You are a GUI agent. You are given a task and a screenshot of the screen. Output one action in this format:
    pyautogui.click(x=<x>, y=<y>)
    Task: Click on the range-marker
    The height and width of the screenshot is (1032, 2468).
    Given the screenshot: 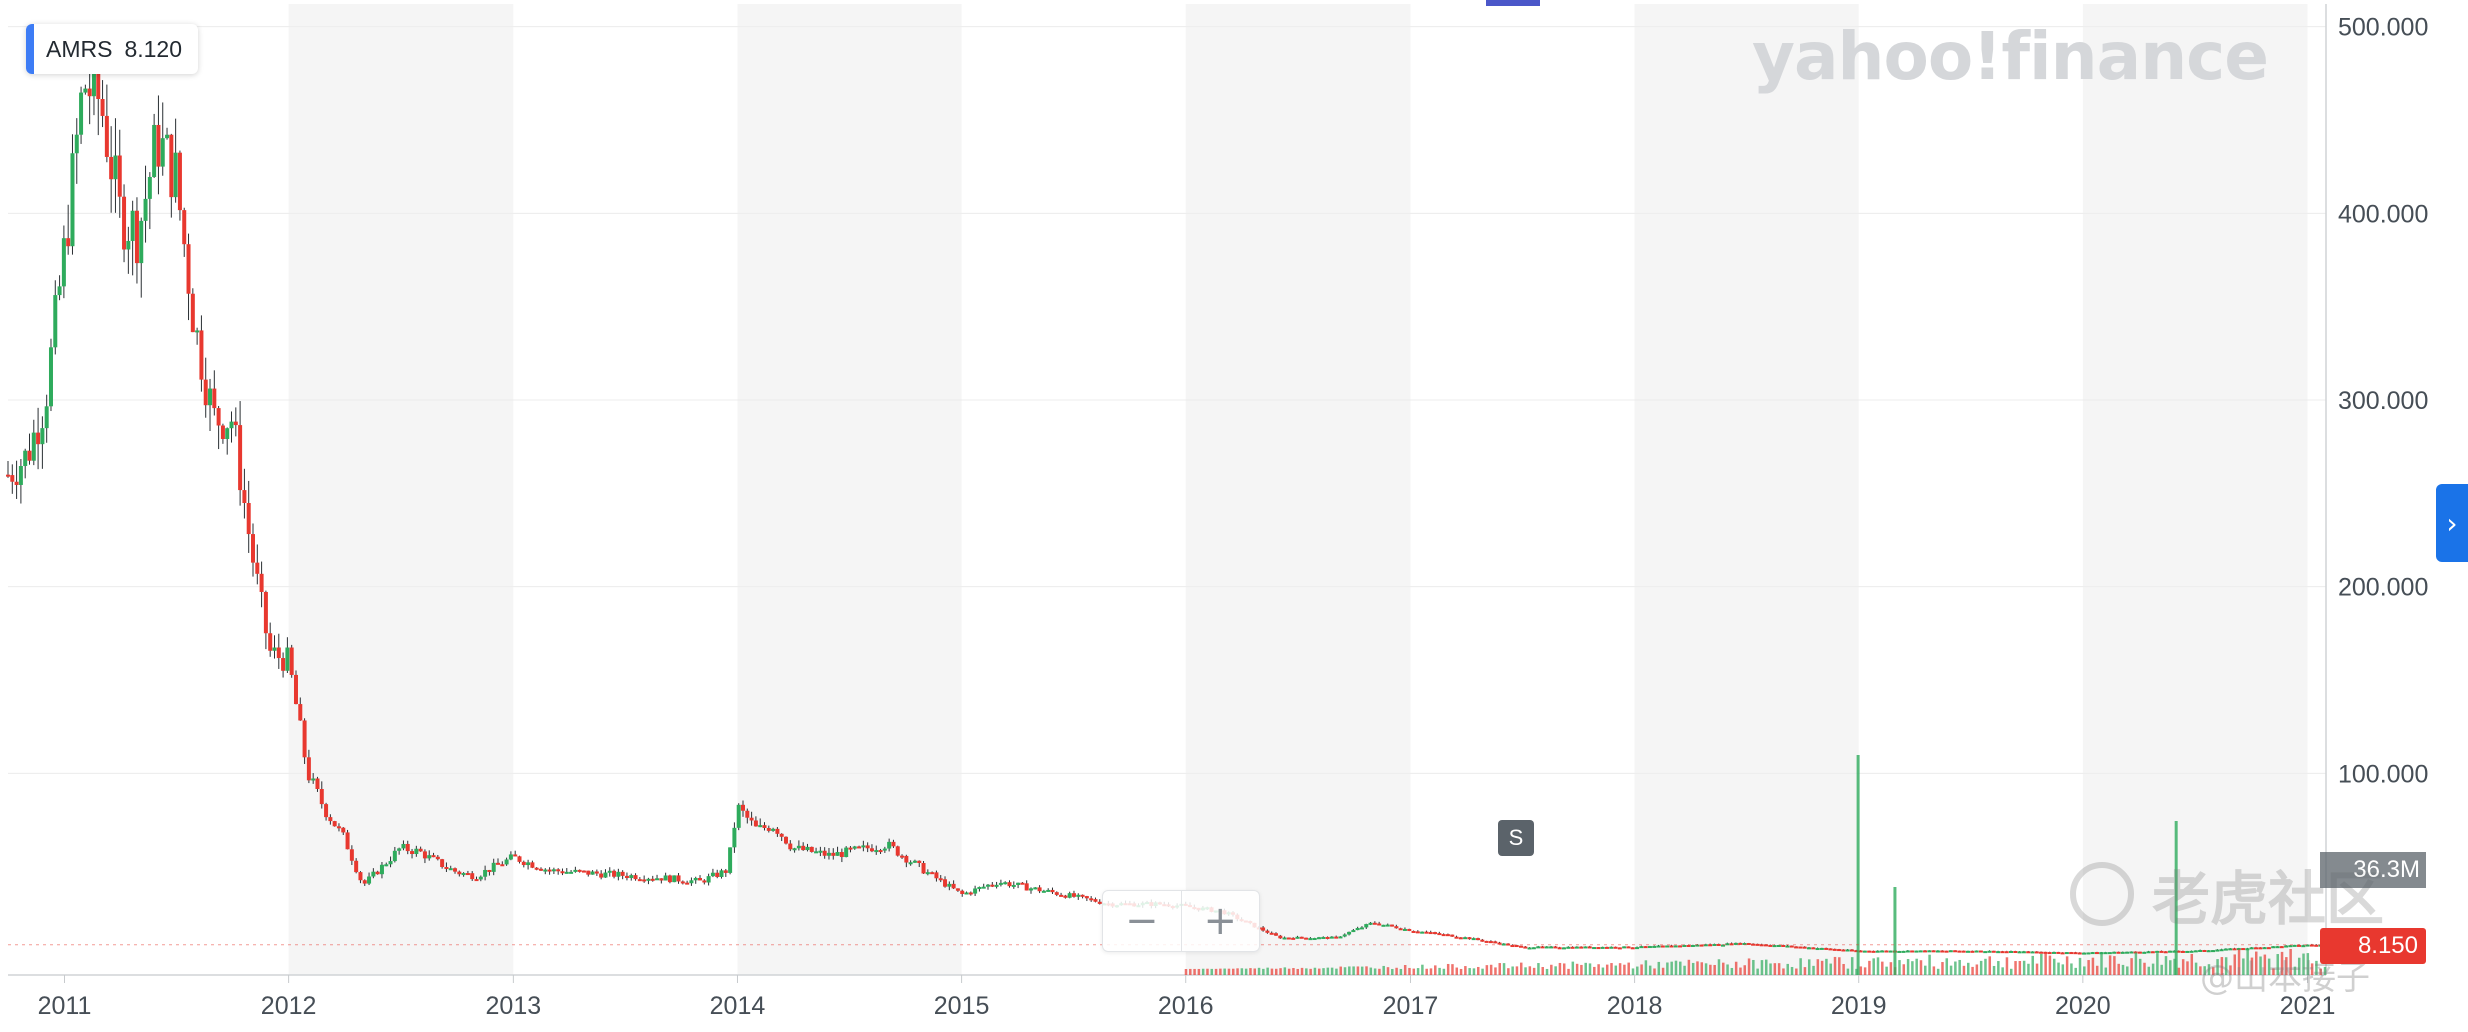 What is the action you would take?
    pyautogui.click(x=1513, y=3)
    